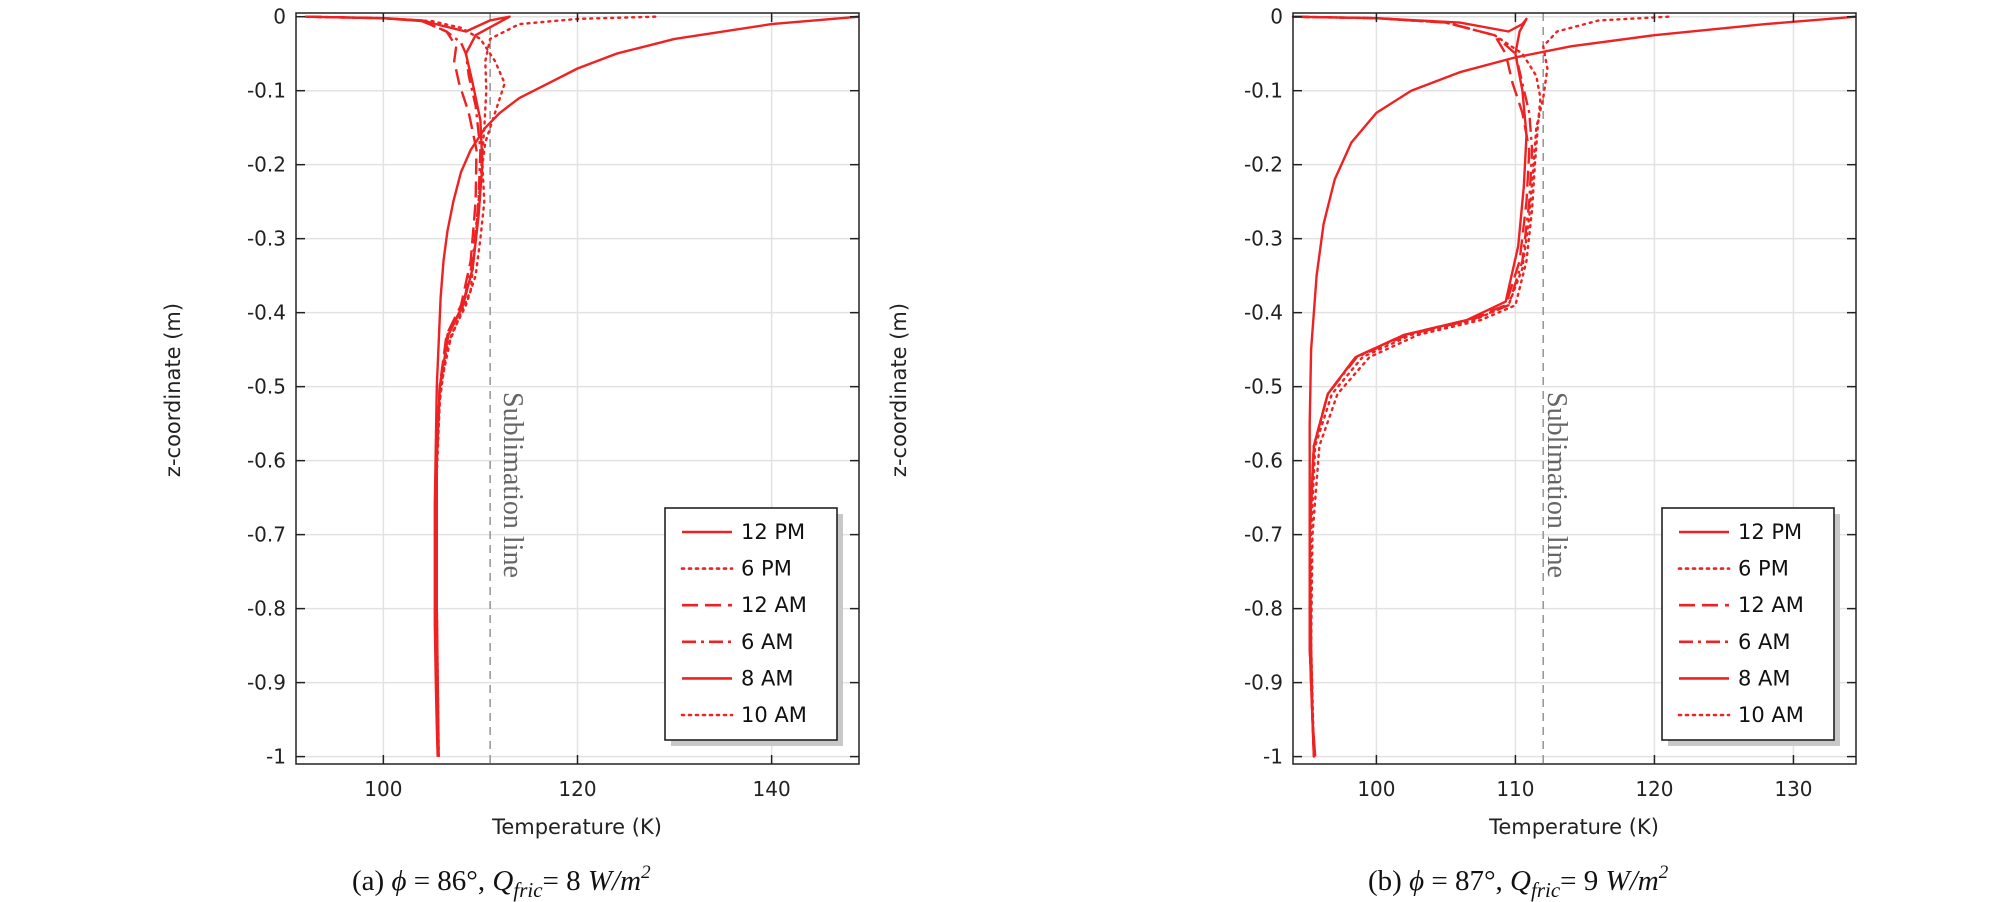  What do you see at coordinates (1515, 789) in the screenshot?
I see `x-tick-label: 110` at bounding box center [1515, 789].